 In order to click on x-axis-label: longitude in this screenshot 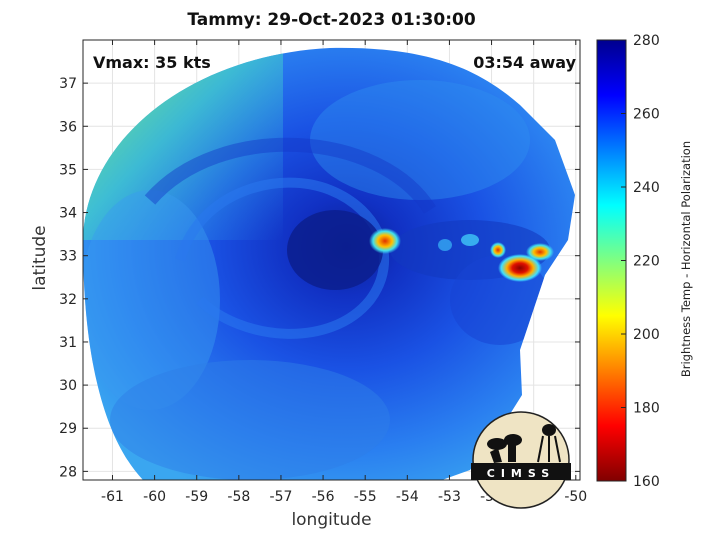, I will do `click(331, 520)`.